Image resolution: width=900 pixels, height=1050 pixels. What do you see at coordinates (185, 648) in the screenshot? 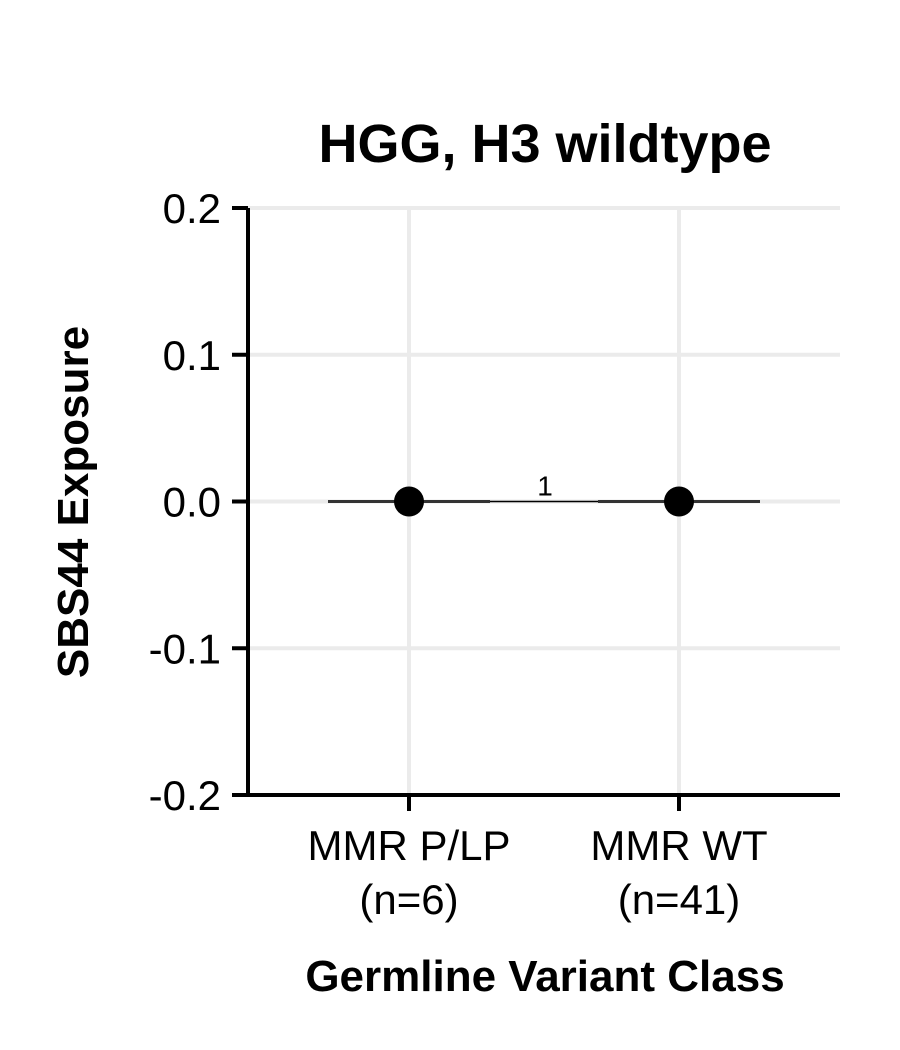
I see `y-tick-label-3: -0.1` at bounding box center [185, 648].